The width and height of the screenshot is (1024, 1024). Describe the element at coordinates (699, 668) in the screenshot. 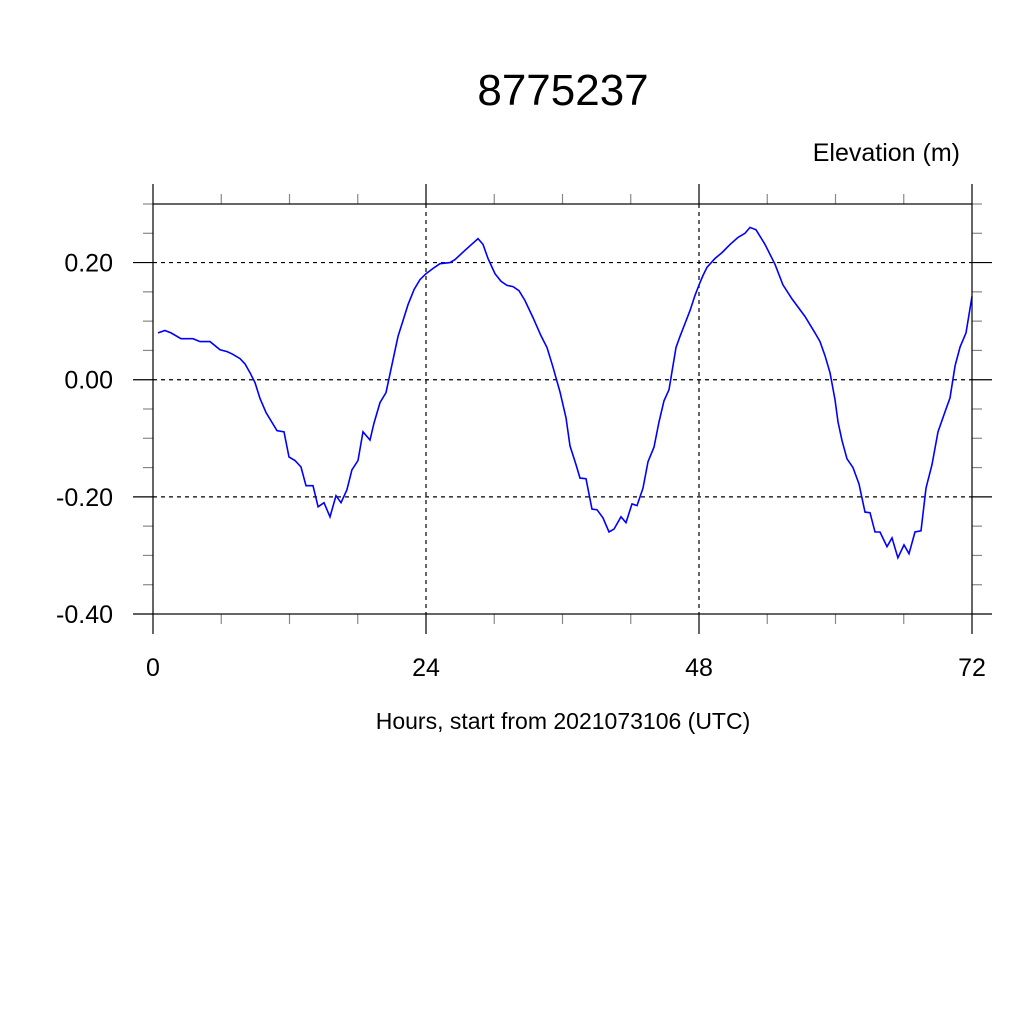

I see `x-tick-label: 48` at that location.